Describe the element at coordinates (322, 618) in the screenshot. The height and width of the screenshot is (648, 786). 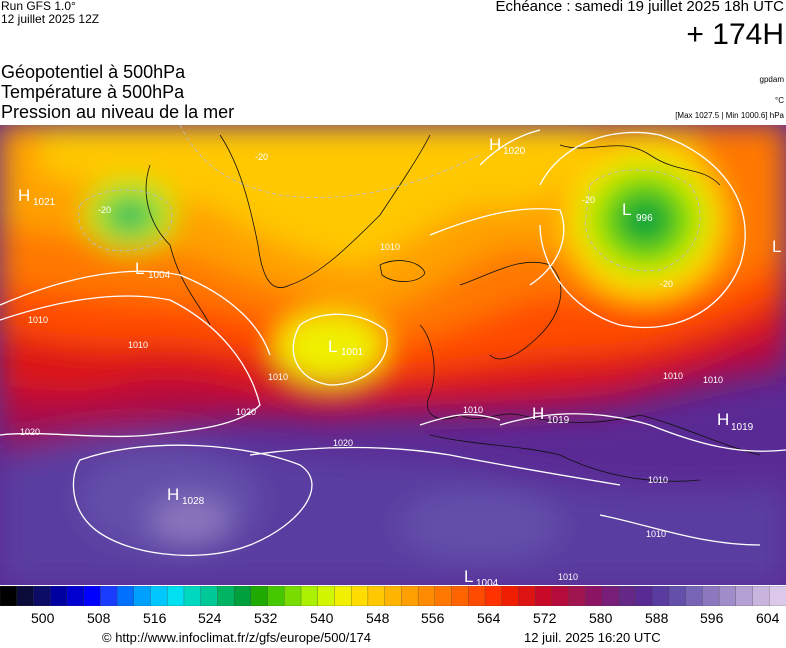
I see `scale-tick-label: 540` at that location.